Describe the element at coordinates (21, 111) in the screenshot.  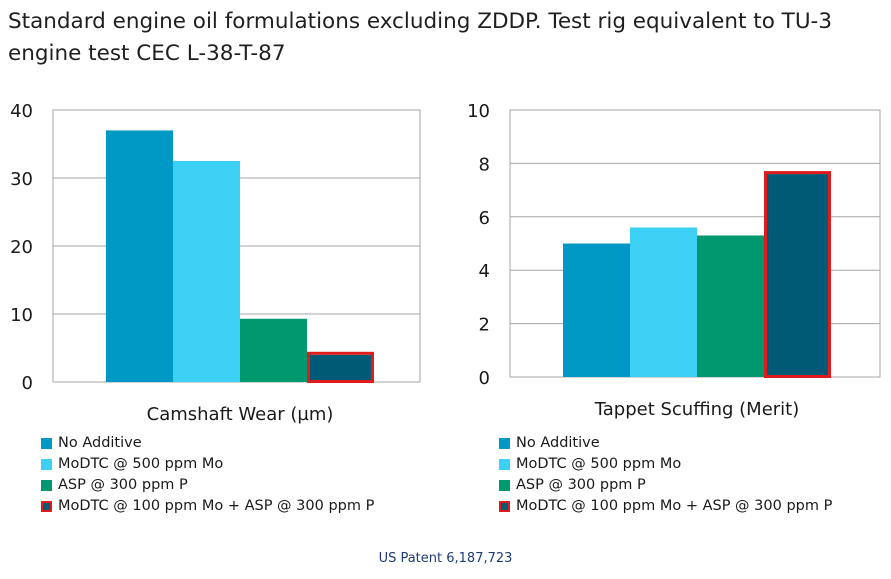
I see `camshaft-y-tick-label: 40` at that location.